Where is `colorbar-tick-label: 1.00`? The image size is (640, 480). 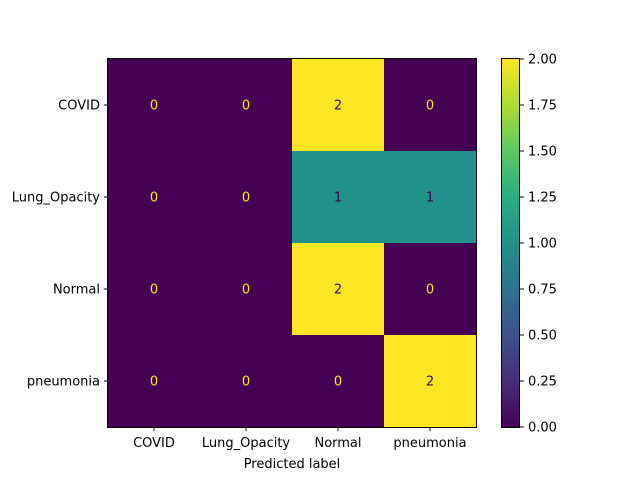
colorbar-tick-label: 1.00 is located at coordinates (542, 244).